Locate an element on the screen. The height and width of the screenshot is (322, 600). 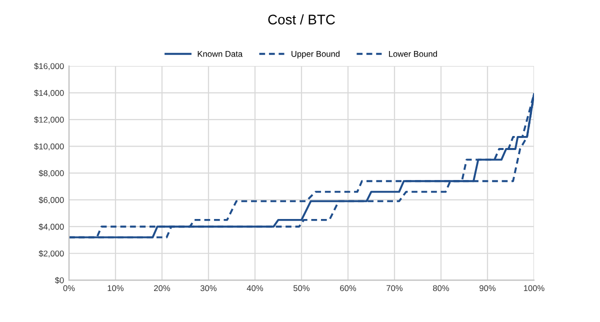
x-tick-label: 90% is located at coordinates (488, 288).